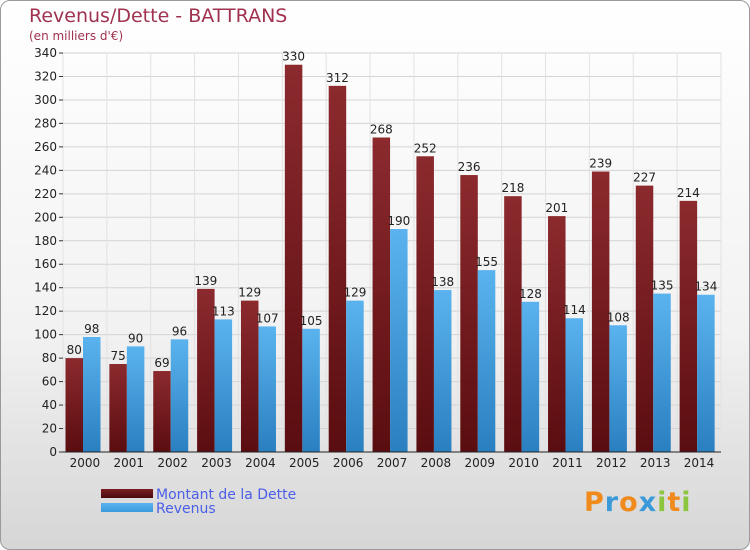 This screenshot has width=750, height=550. Describe the element at coordinates (648, 502) in the screenshot. I see `logo-letter: x` at that location.